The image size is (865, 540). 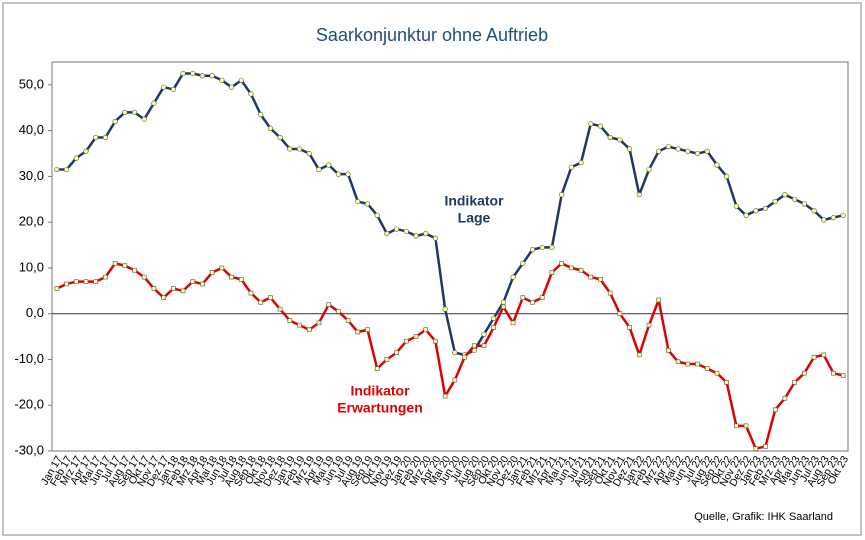 What do you see at coordinates (31, 266) in the screenshot?
I see `y-tick-label: 10,0` at bounding box center [31, 266].